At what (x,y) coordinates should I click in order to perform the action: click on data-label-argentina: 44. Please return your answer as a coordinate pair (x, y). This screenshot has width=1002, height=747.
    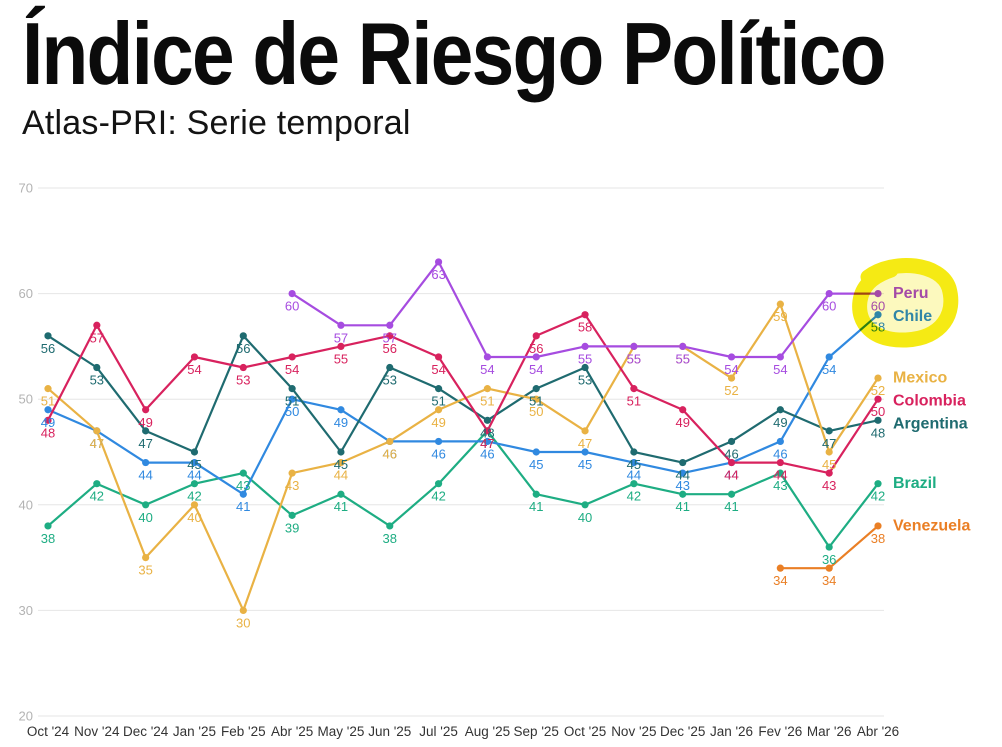
    Looking at the image, I should click on (682, 475).